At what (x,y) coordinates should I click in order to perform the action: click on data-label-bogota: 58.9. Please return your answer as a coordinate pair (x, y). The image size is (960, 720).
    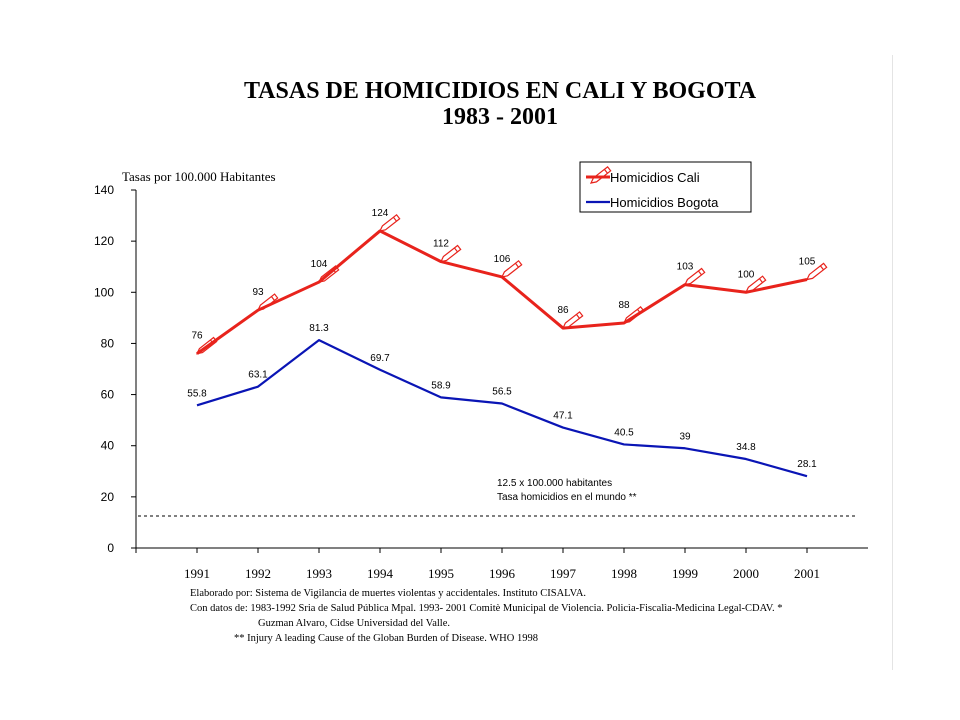
    Looking at the image, I should click on (441, 385).